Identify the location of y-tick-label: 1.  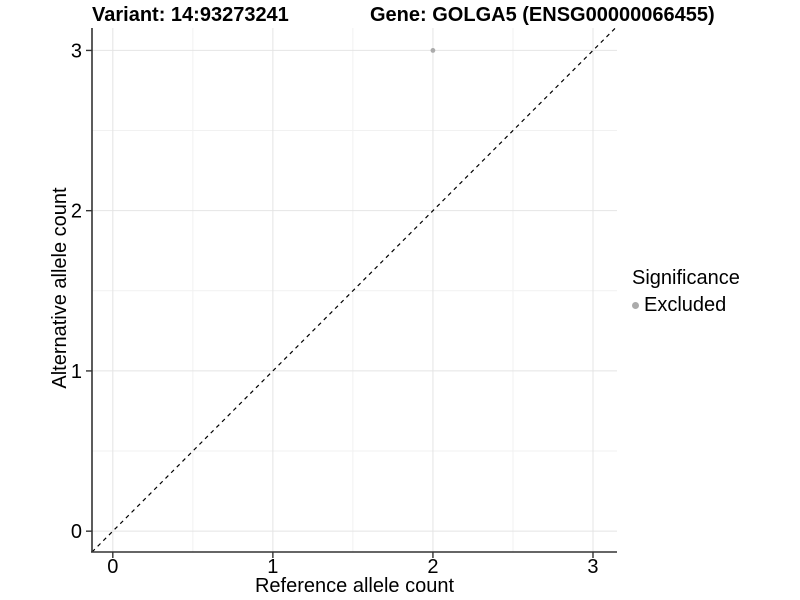
(76, 372).